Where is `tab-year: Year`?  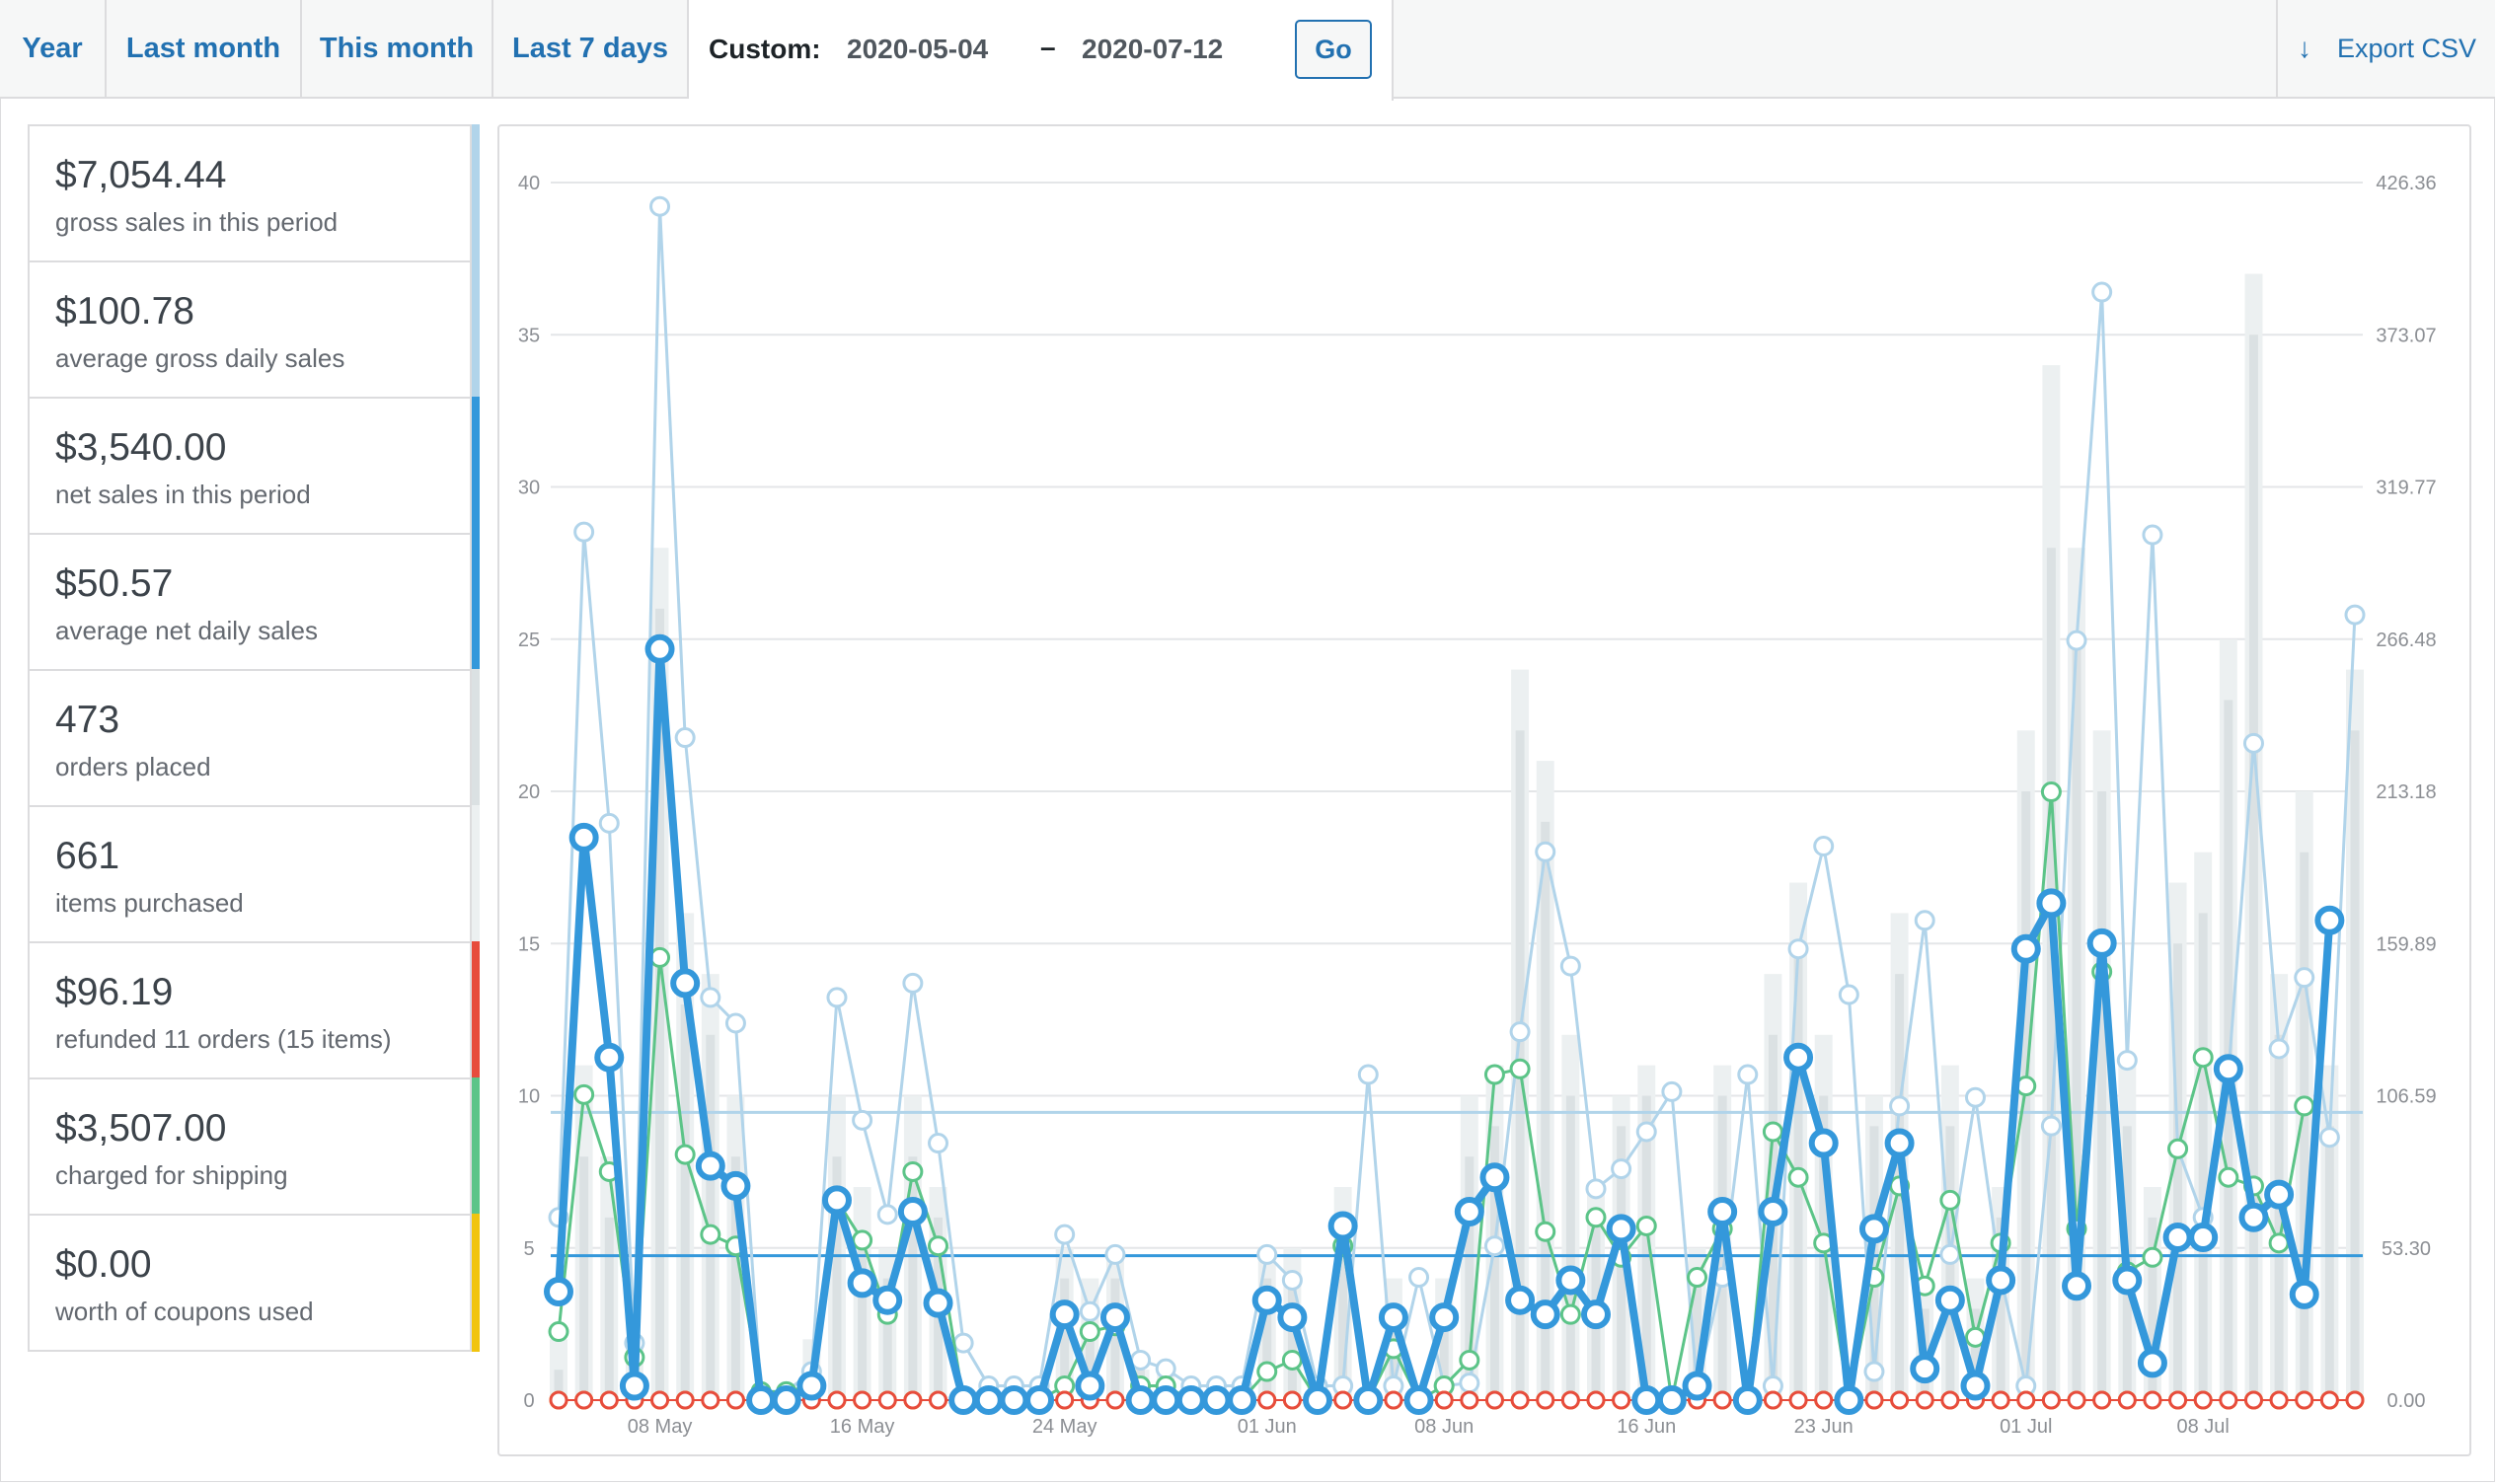 tab-year: Year is located at coordinates (53, 48).